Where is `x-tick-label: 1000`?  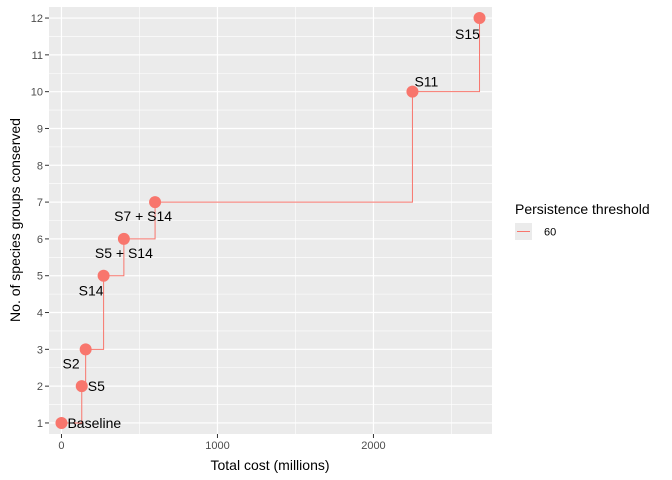
x-tick-label: 1000 is located at coordinates (217, 446).